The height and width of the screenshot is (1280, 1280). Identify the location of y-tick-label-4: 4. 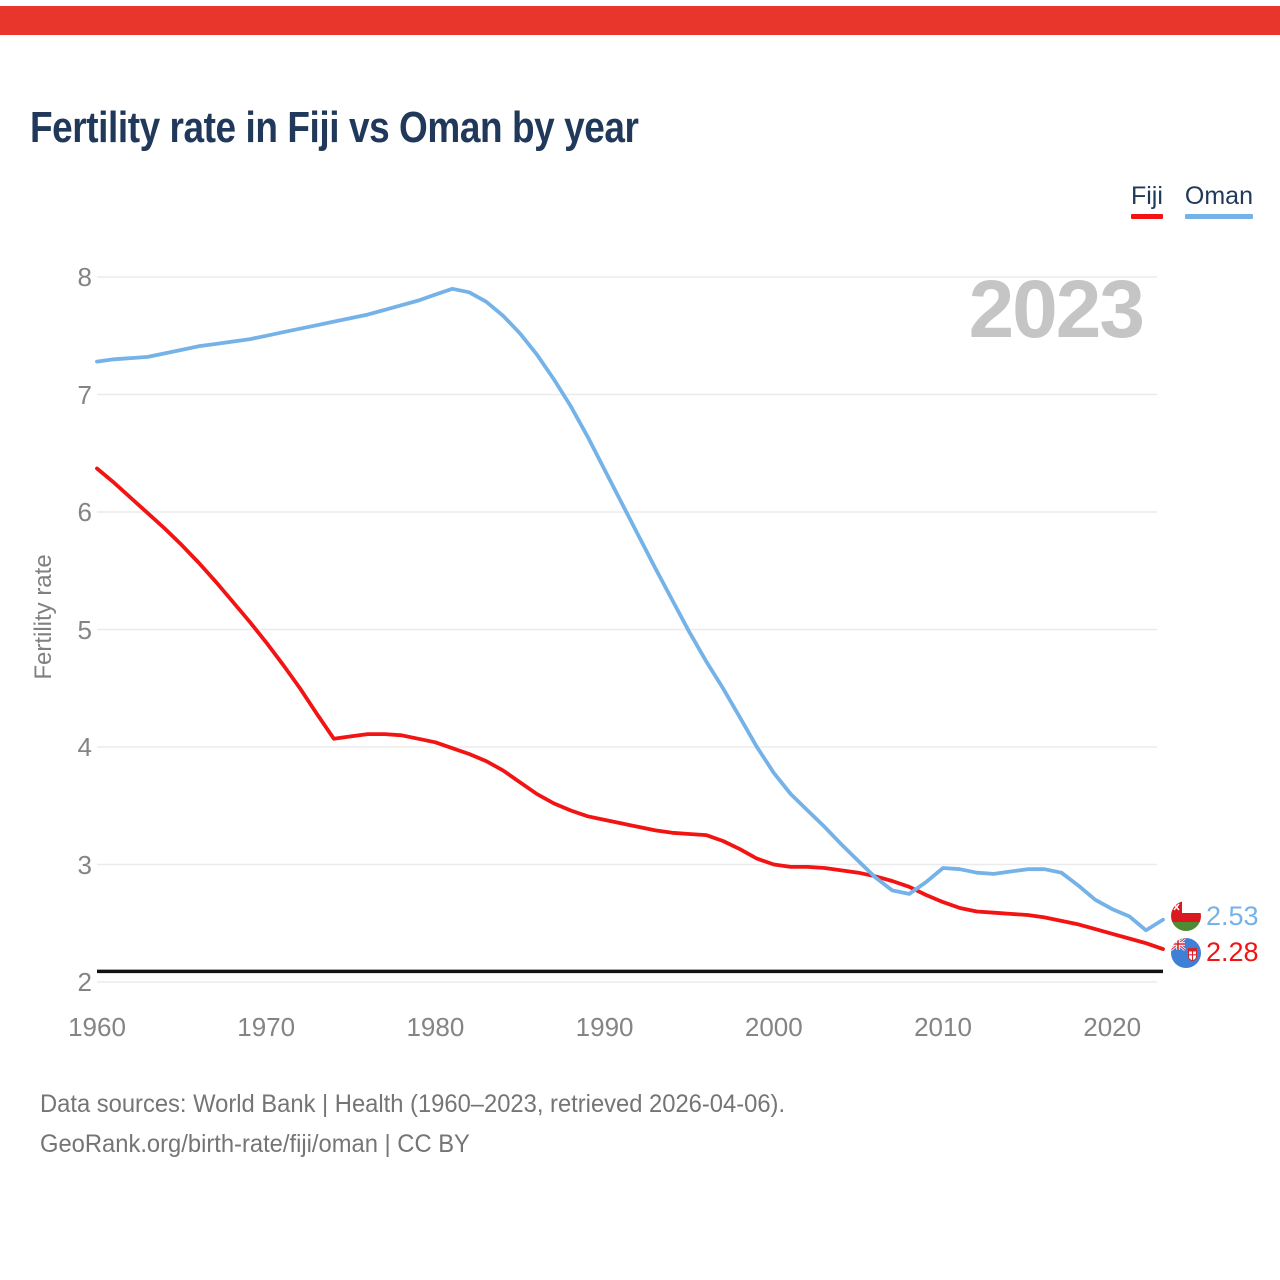
(84, 747).